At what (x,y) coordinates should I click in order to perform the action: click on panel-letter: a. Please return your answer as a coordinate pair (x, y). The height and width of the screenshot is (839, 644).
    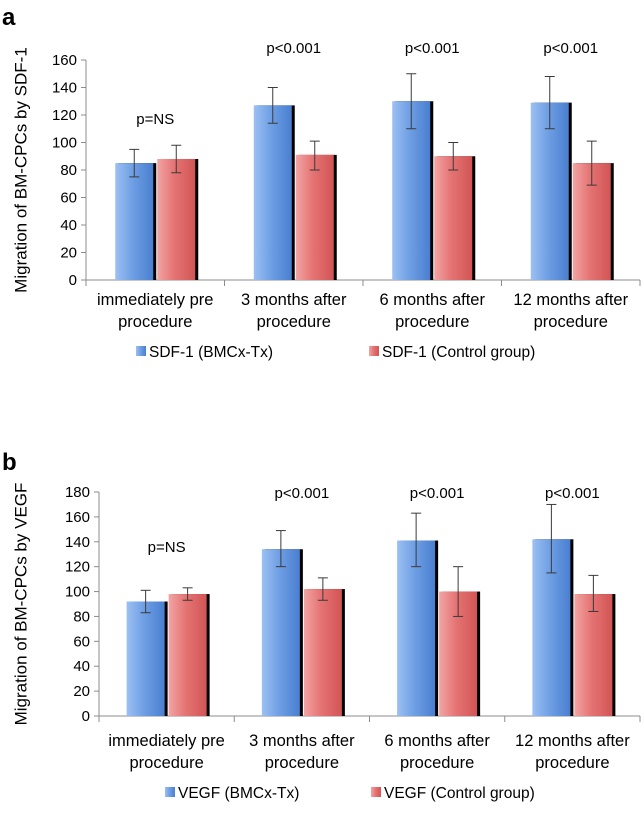
    Looking at the image, I should click on (9, 17).